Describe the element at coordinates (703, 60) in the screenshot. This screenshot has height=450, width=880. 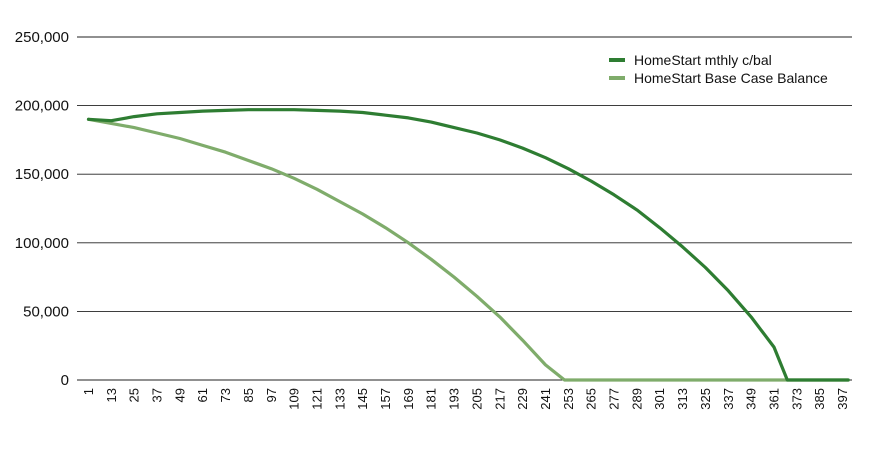
I see `legend-label: HomeStart mthly c/bal` at that location.